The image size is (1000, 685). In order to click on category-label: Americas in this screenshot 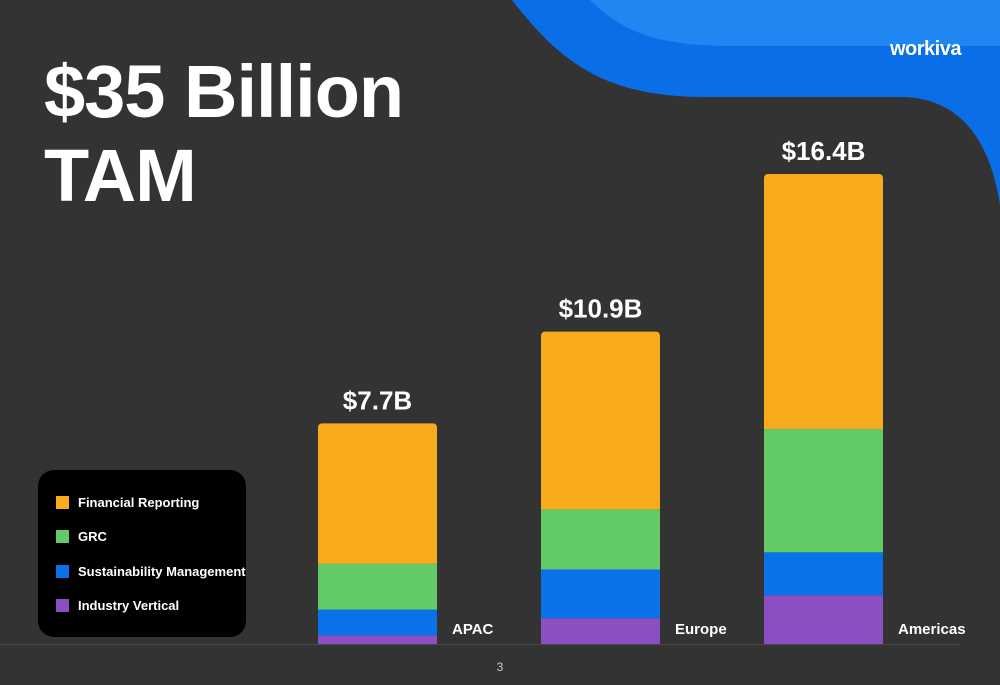, I will do `click(932, 629)`.